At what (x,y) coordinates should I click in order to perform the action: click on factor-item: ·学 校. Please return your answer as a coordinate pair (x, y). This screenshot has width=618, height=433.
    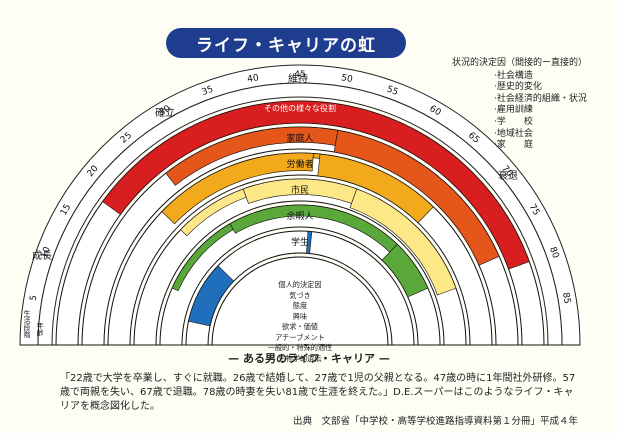
    Looking at the image, I should click on (513, 121).